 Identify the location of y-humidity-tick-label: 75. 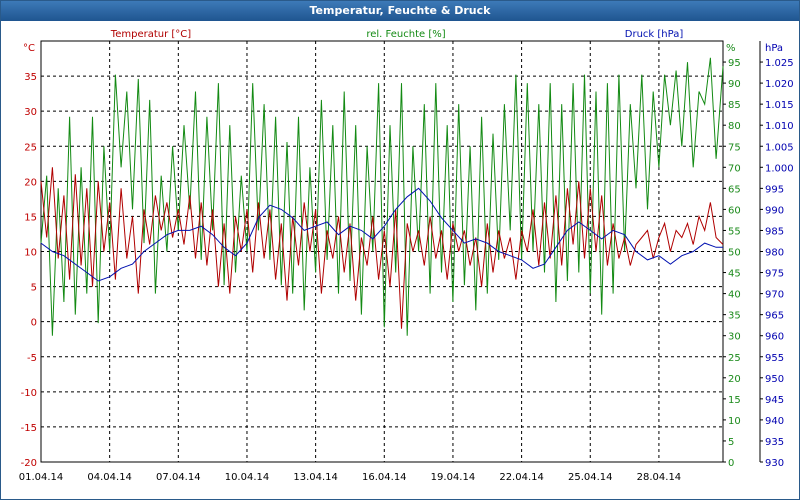
(734, 147).